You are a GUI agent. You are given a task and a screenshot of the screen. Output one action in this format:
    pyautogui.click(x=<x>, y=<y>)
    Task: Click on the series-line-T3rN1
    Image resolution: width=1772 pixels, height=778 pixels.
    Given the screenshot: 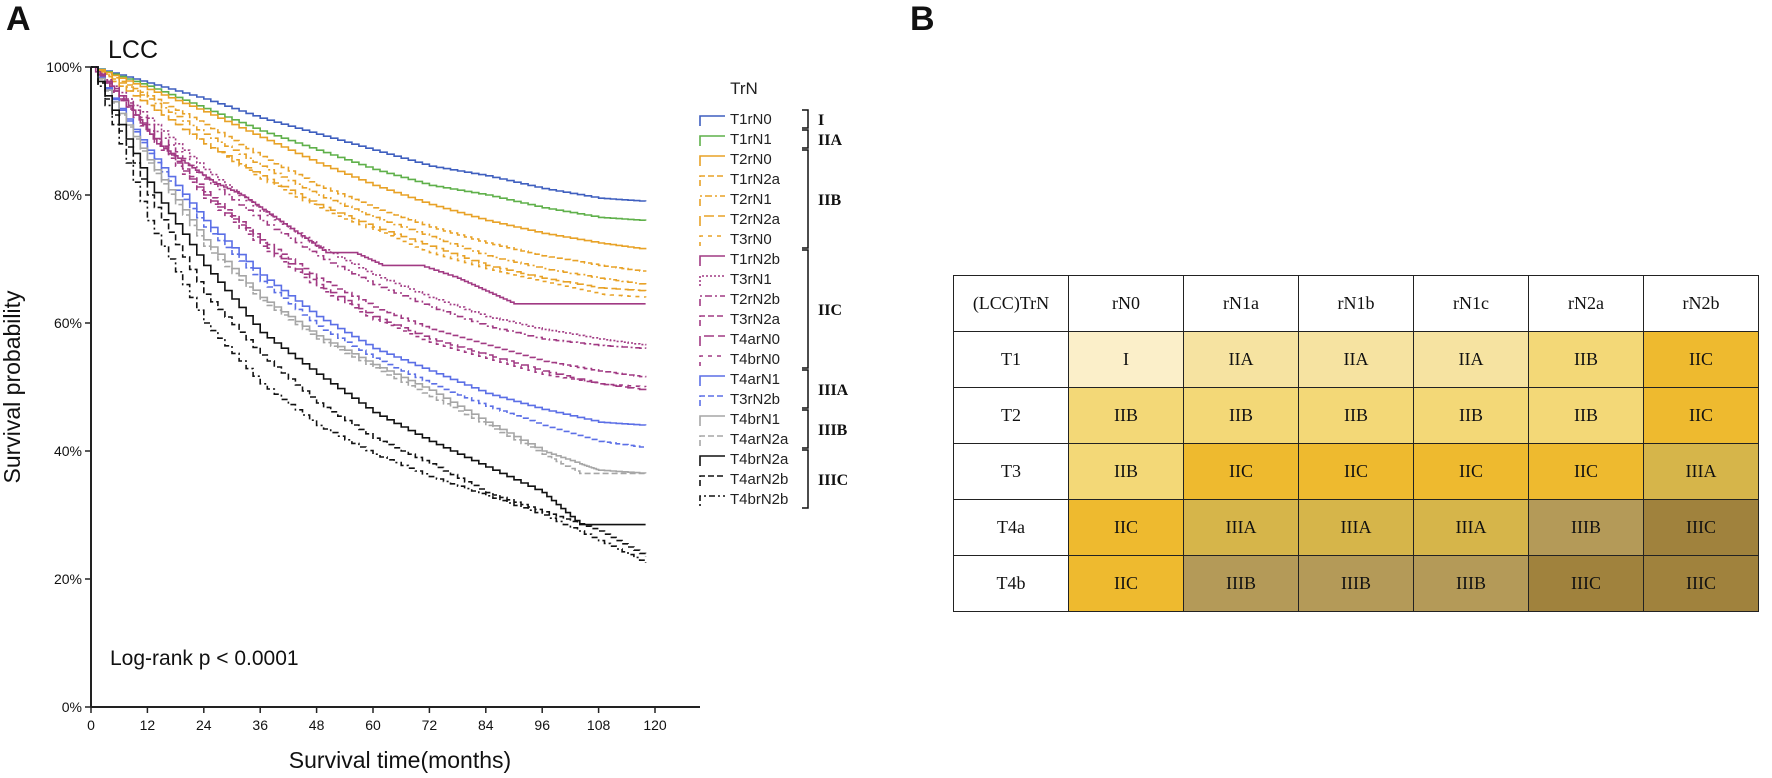 What is the action you would take?
    pyautogui.click(x=369, y=206)
    